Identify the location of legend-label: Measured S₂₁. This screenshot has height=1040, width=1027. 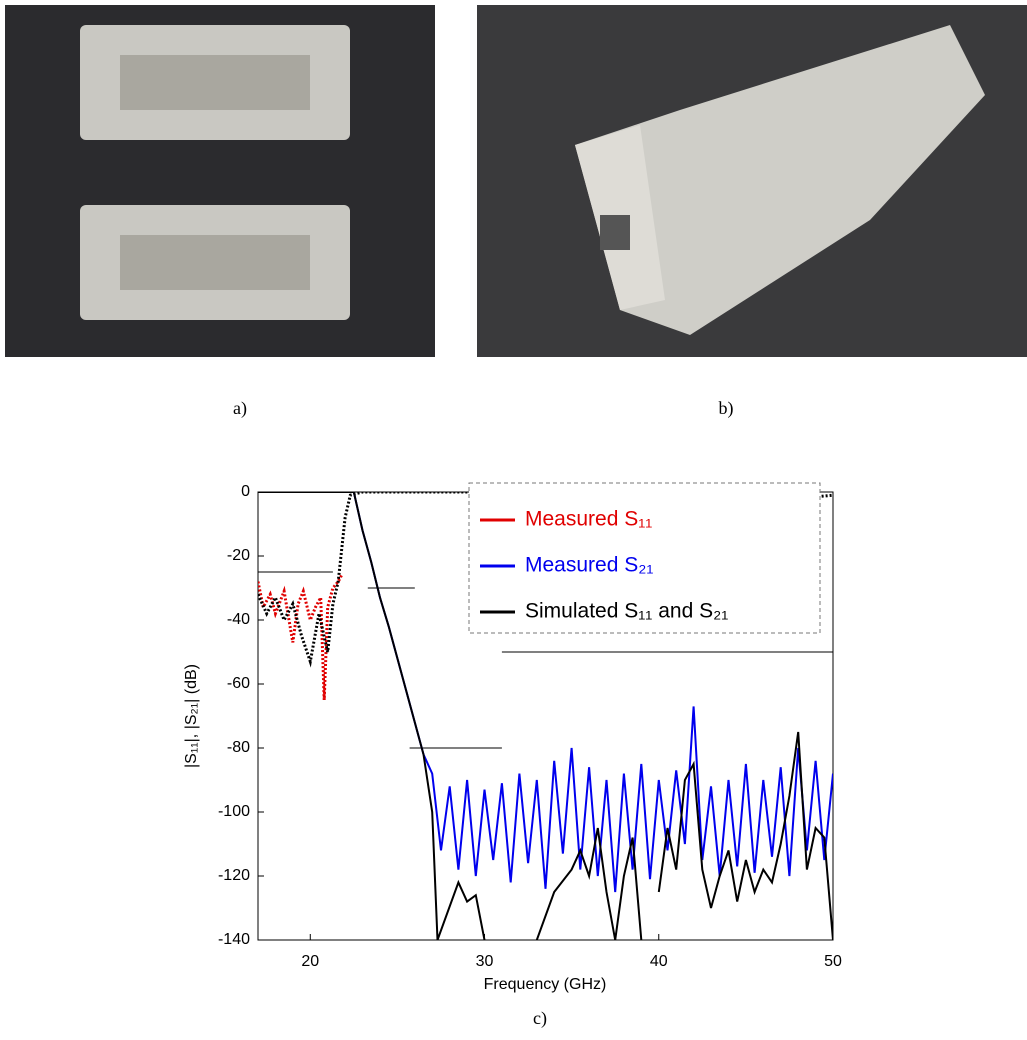
(589, 565).